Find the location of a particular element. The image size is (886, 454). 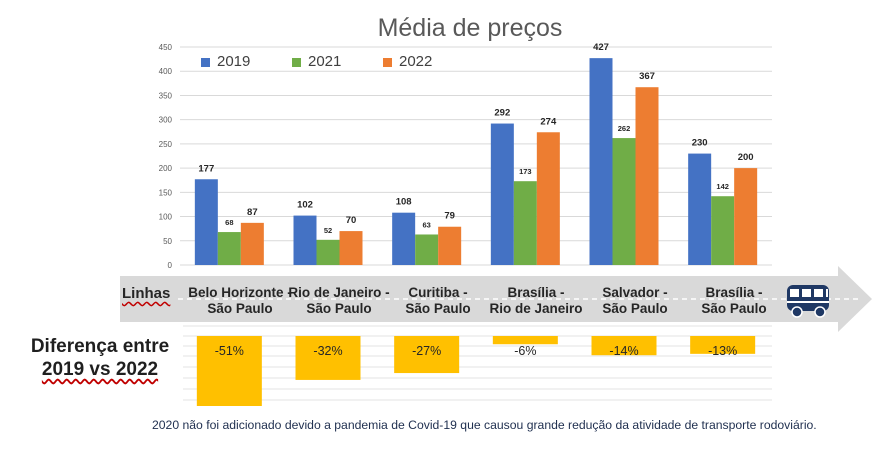

diff-bars is located at coordinates (476, 371).